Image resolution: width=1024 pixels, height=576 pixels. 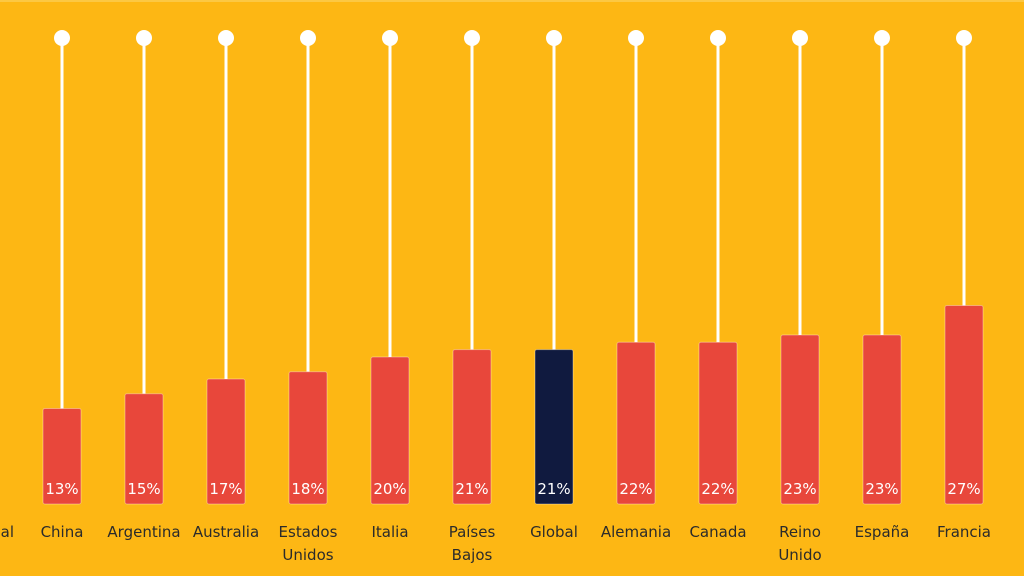 I want to click on category-label: Italia, so click(x=389, y=532).